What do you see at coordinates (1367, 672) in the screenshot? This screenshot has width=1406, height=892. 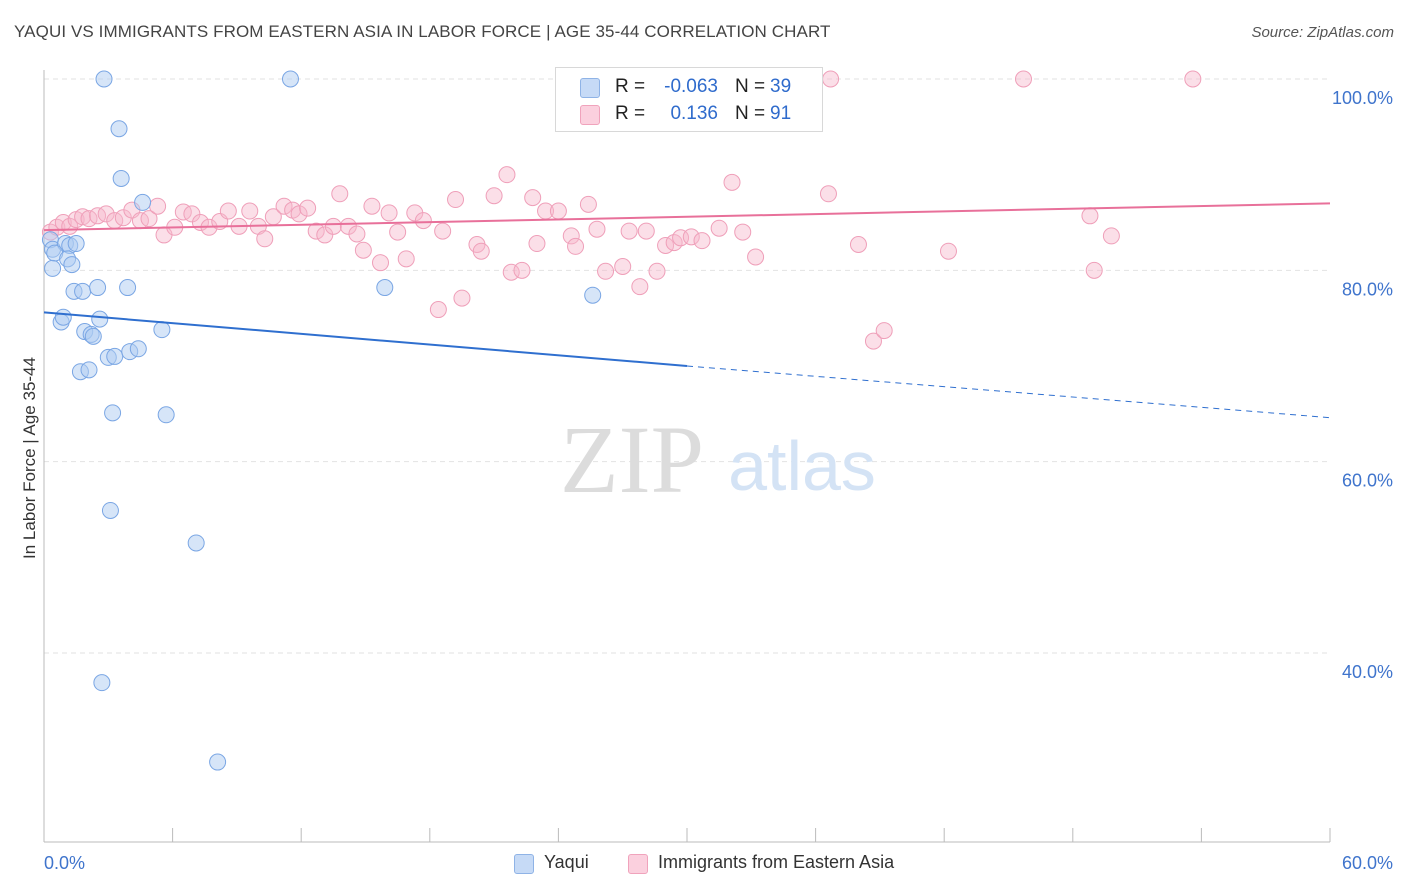 I see `y-tick-label: 40.0%` at bounding box center [1367, 672].